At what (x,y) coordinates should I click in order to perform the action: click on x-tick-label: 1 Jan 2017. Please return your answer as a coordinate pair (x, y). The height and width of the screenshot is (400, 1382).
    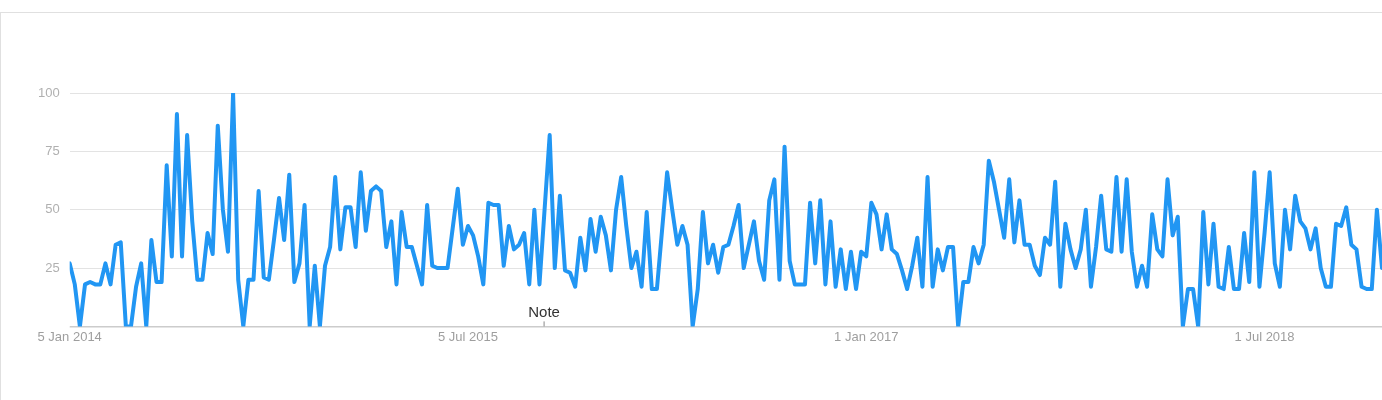
    Looking at the image, I should click on (866, 336).